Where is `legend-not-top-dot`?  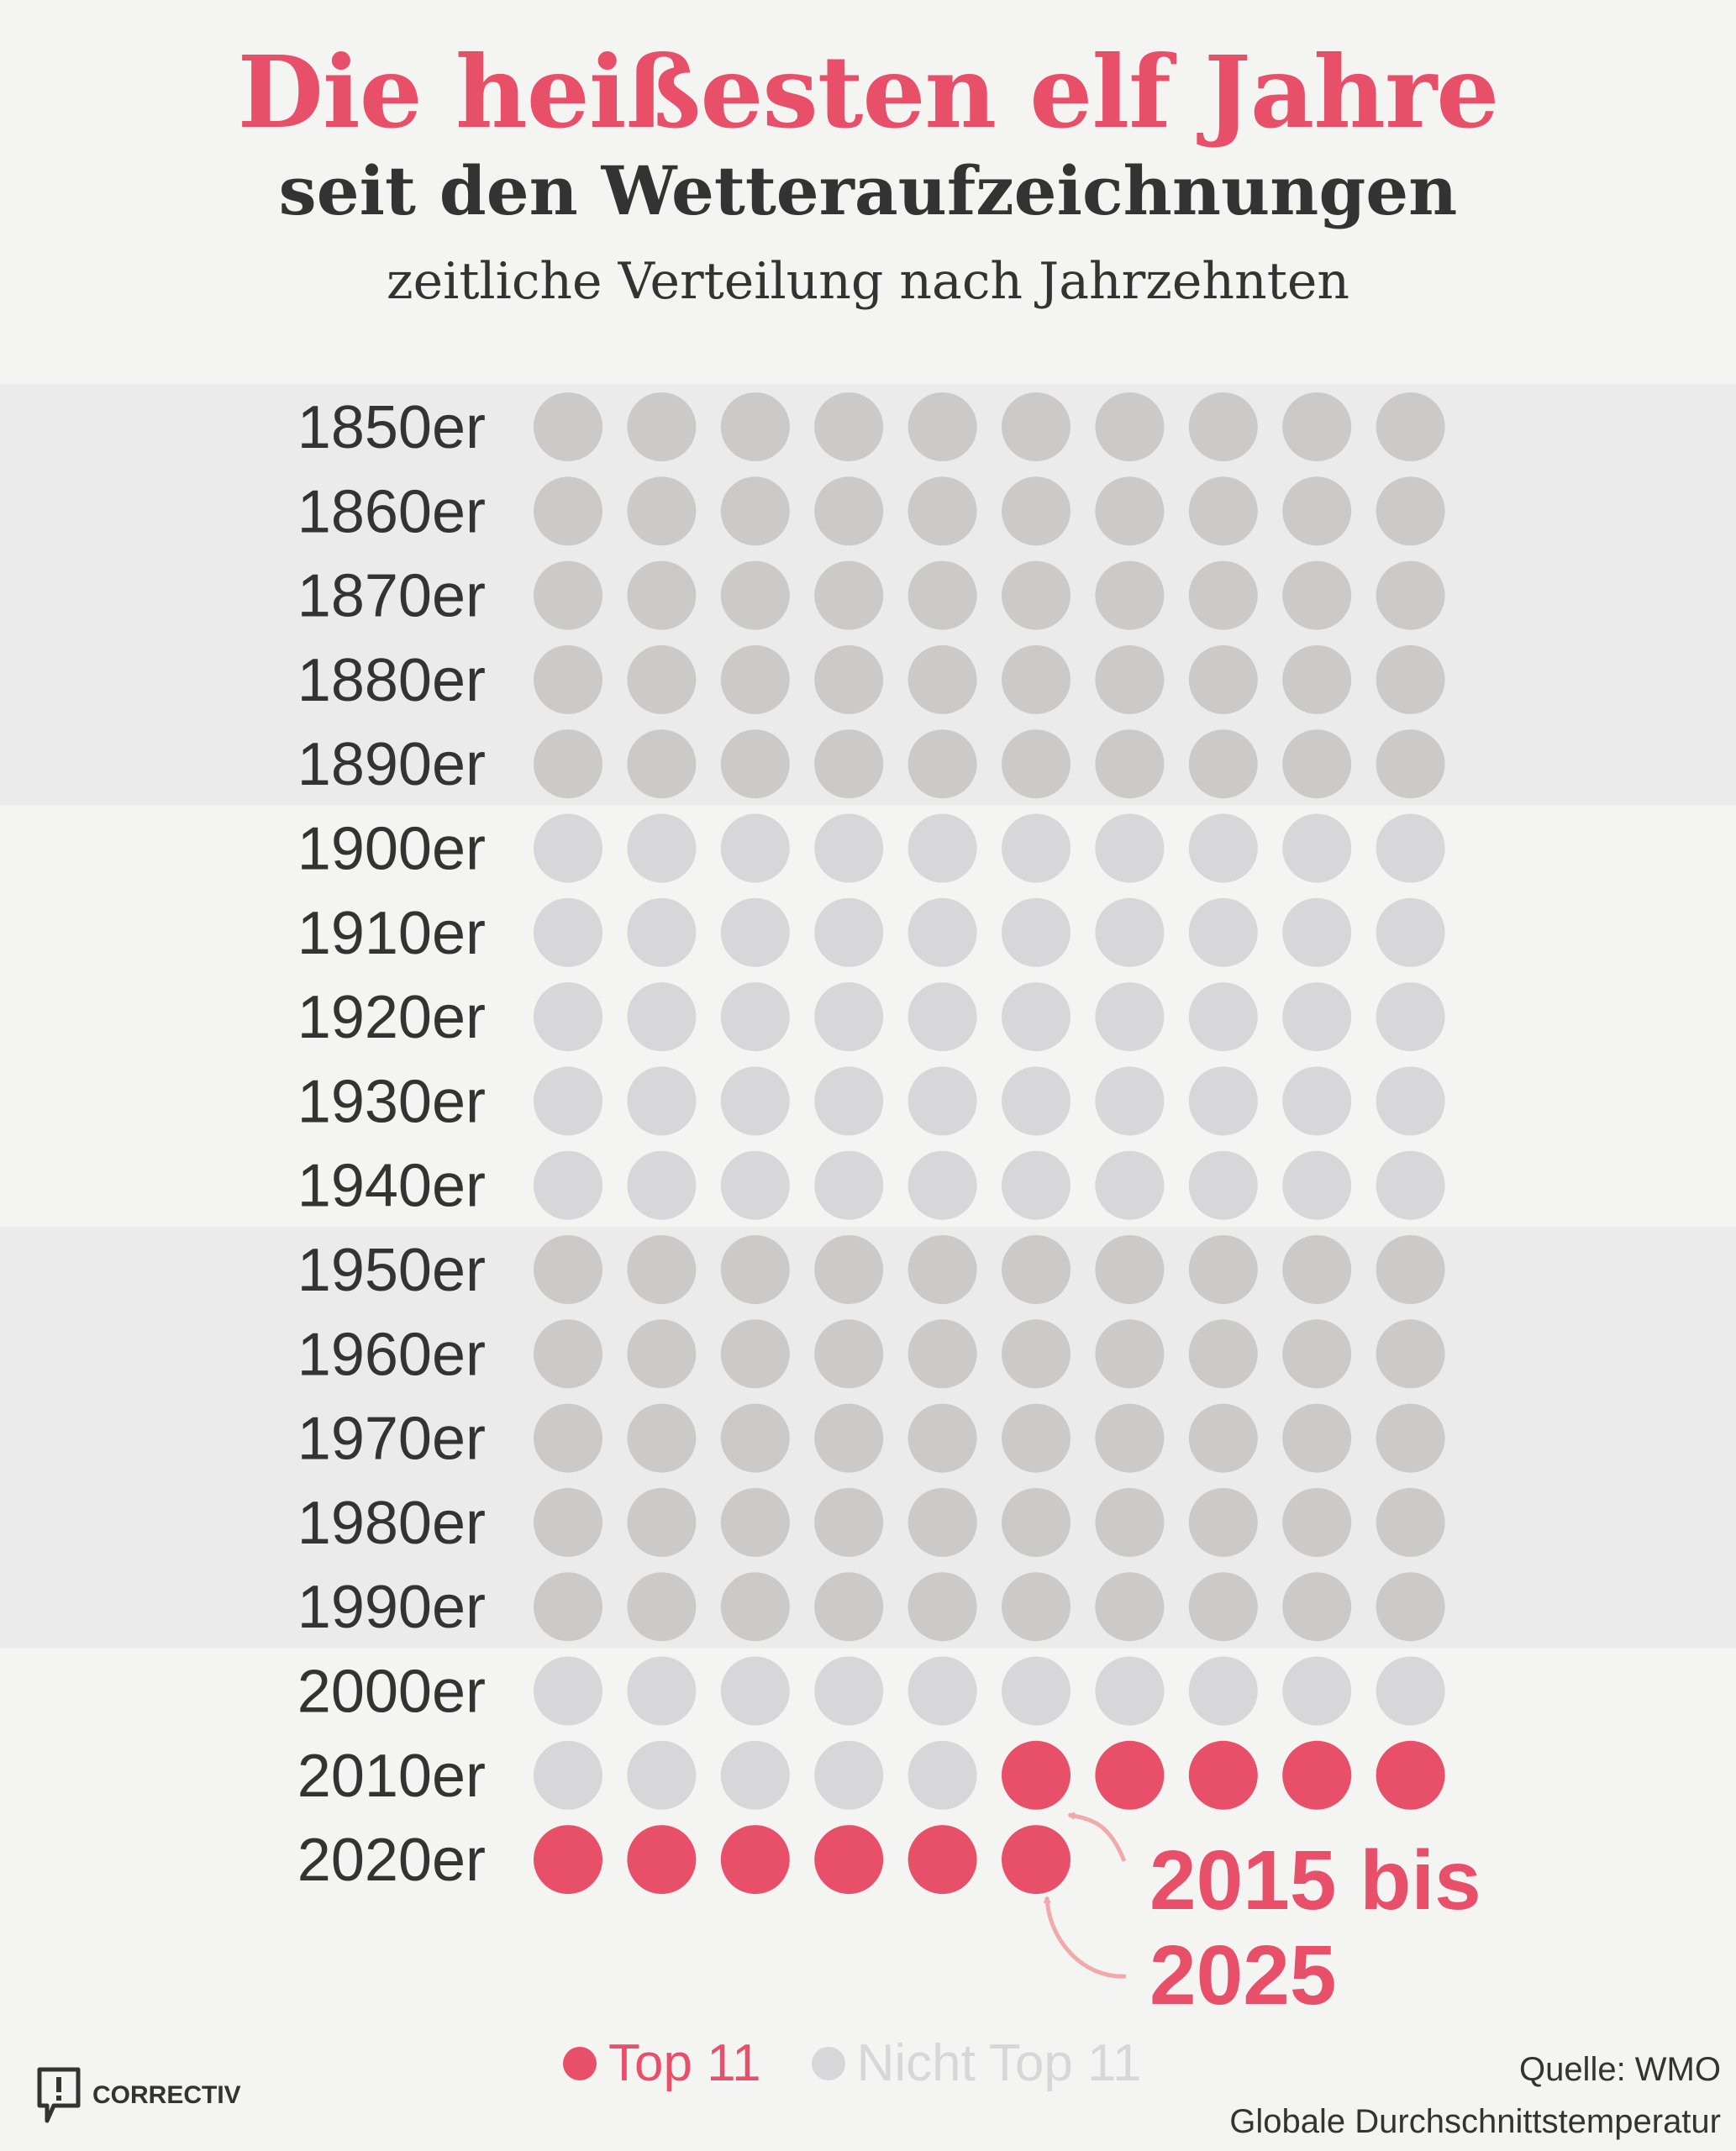
legend-not-top-dot is located at coordinates (828, 2063).